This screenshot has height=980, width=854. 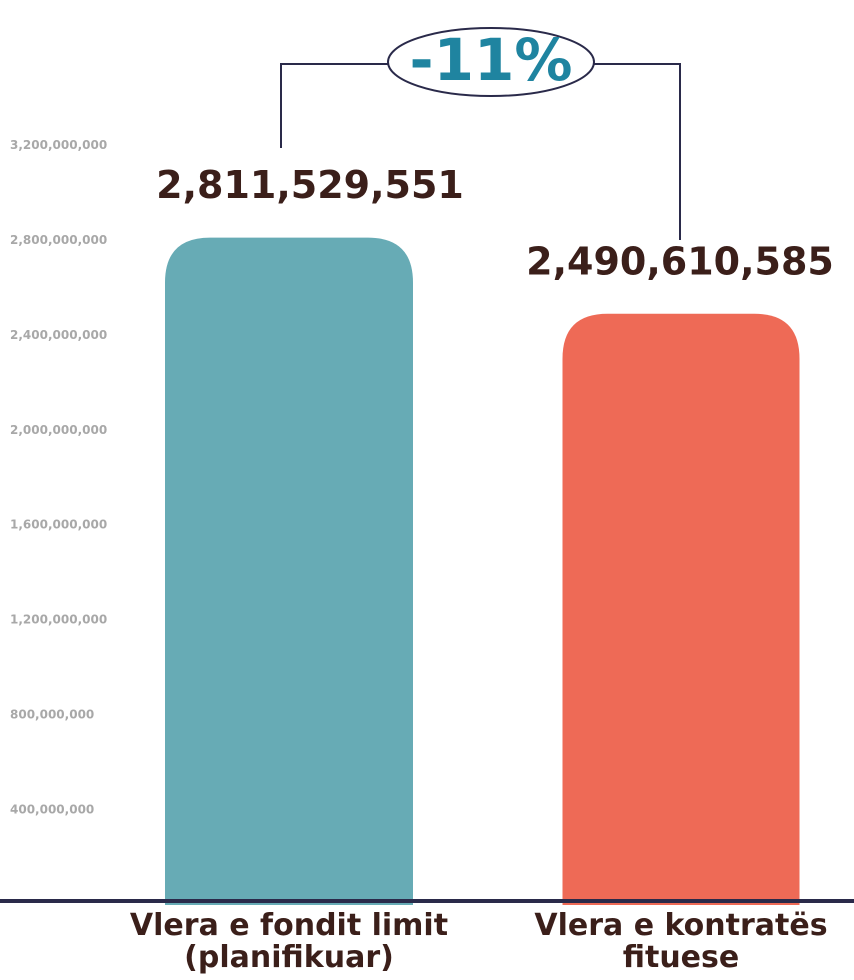 I want to click on y-tick-label: 2,400,000,000, so click(x=58, y=335).